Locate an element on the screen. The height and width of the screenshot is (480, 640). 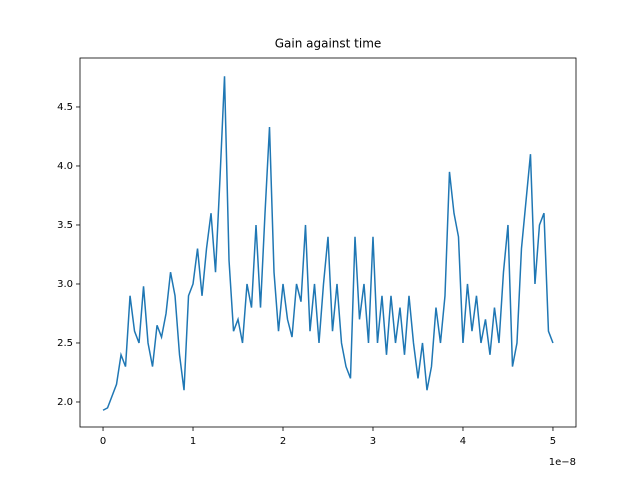
y-tick-label: 3.0 is located at coordinates (65, 284).